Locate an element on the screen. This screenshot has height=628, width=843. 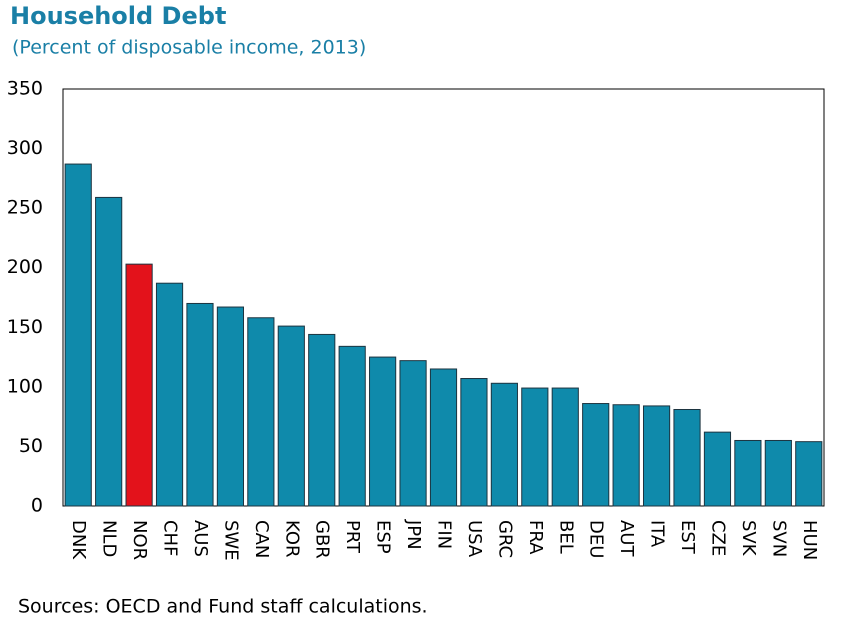
x-tick-label: HUN is located at coordinates (809, 540).